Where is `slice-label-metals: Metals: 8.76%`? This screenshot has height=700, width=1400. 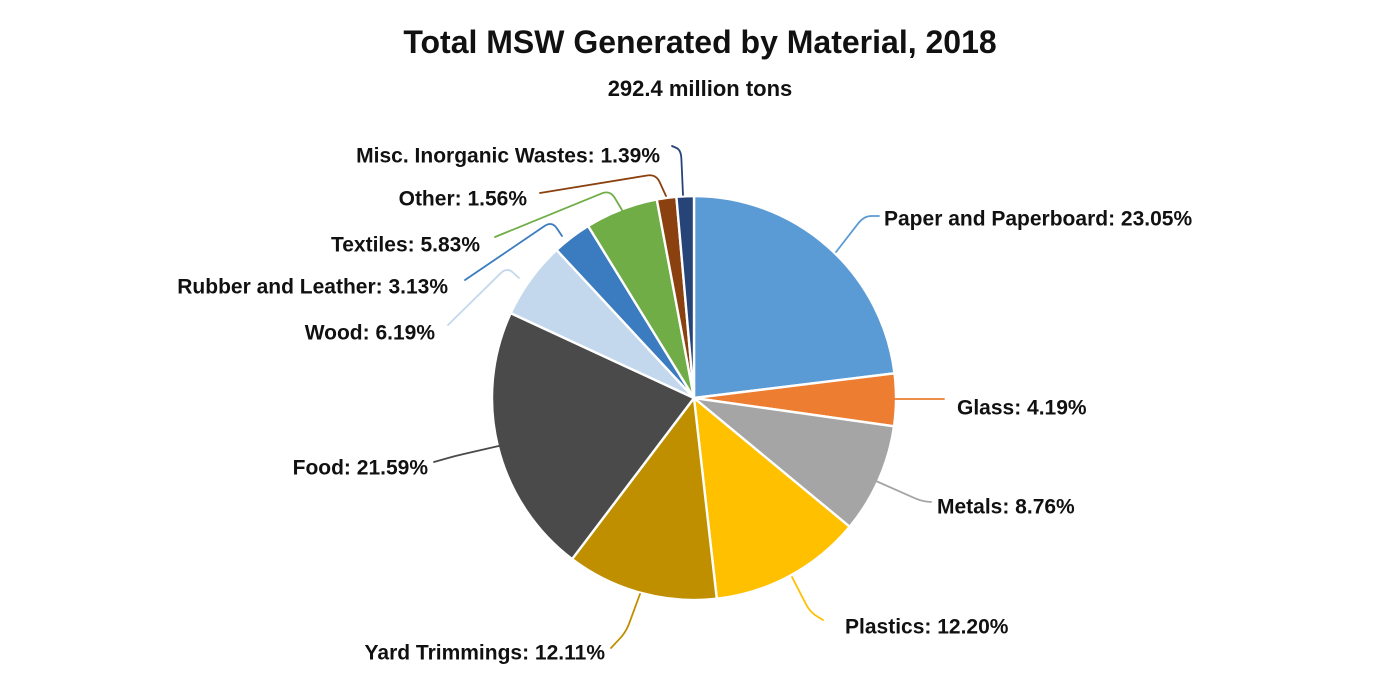
slice-label-metals: Metals: 8.76% is located at coordinates (1006, 507).